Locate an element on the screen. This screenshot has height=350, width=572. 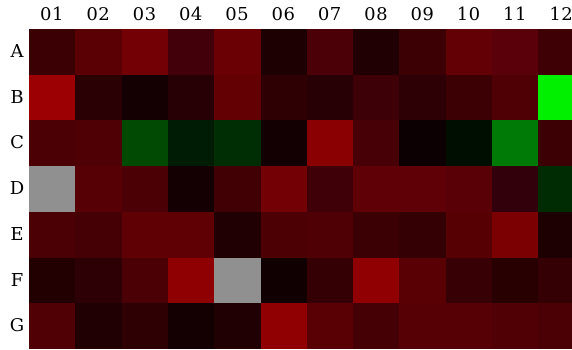
well-C03 is located at coordinates (145, 143).